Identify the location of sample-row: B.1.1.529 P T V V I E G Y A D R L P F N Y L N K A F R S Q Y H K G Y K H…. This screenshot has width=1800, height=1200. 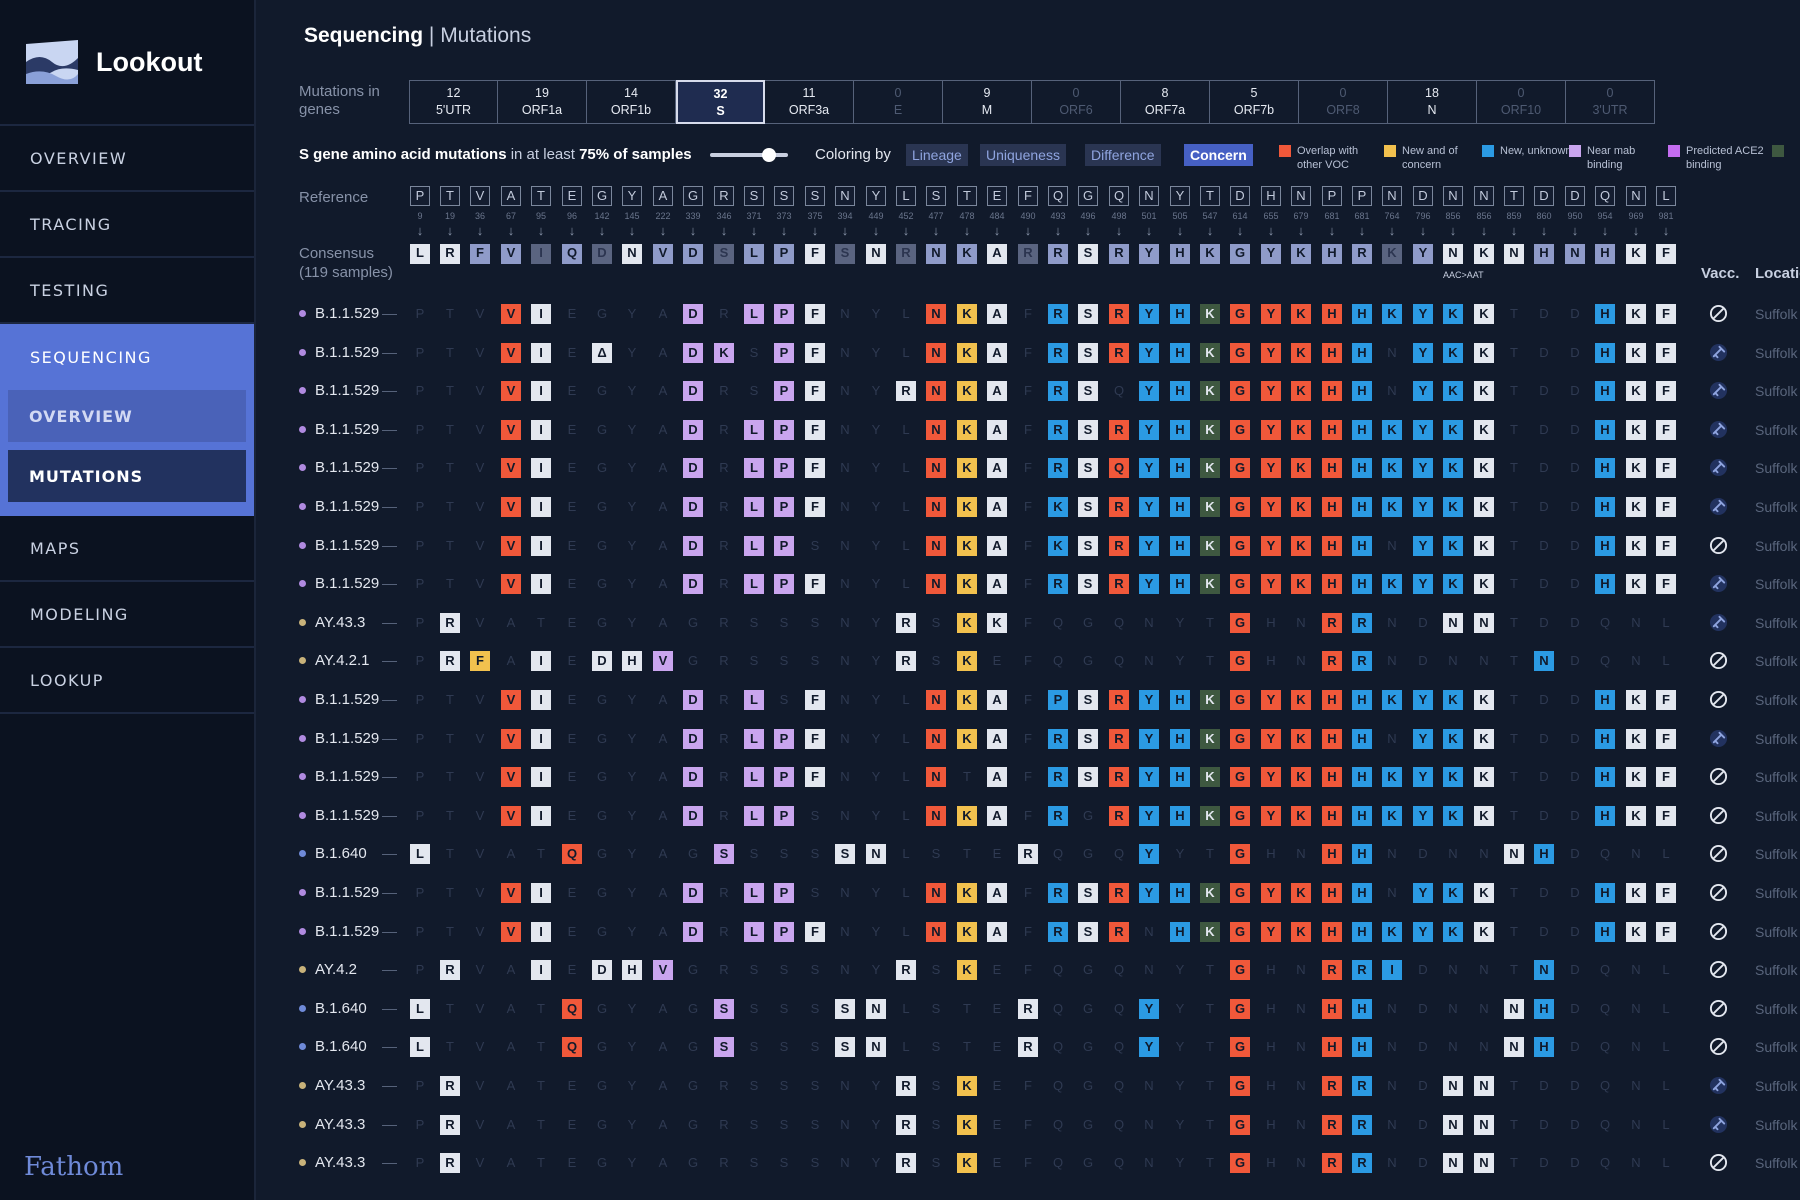
(900, 469).